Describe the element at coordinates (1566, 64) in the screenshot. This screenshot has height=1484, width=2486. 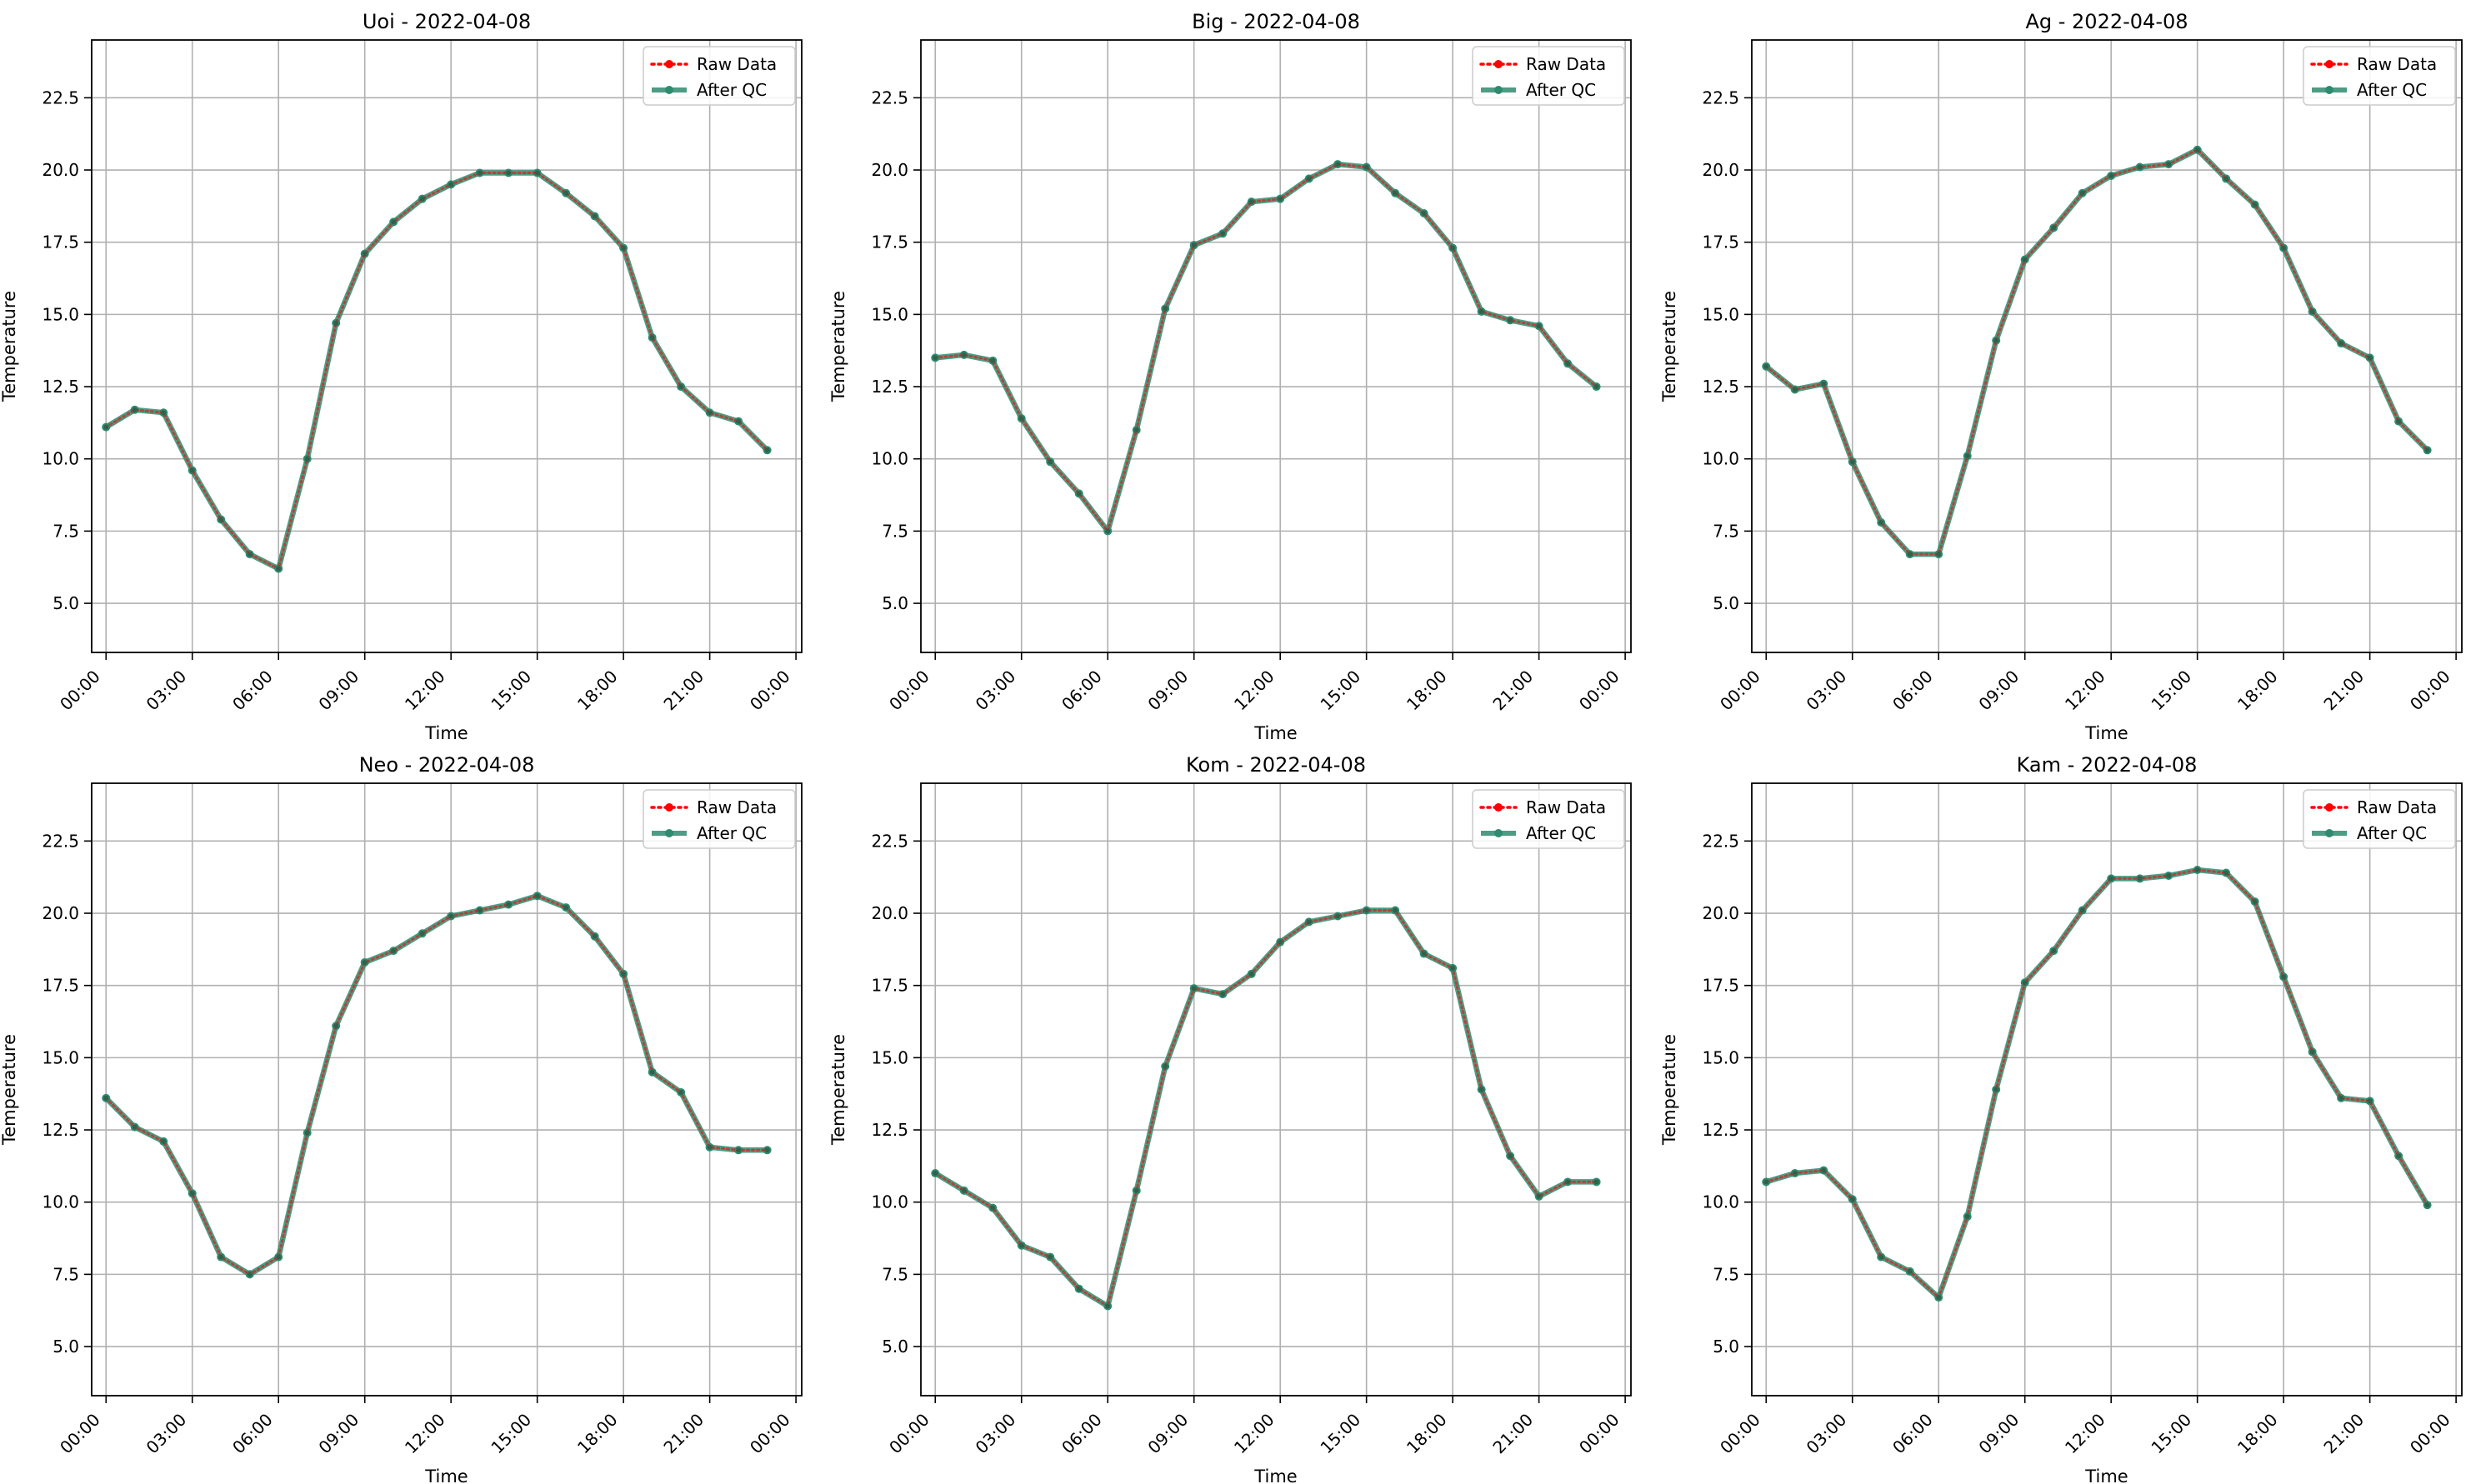
I see `legend-raw-label: Raw Data` at that location.